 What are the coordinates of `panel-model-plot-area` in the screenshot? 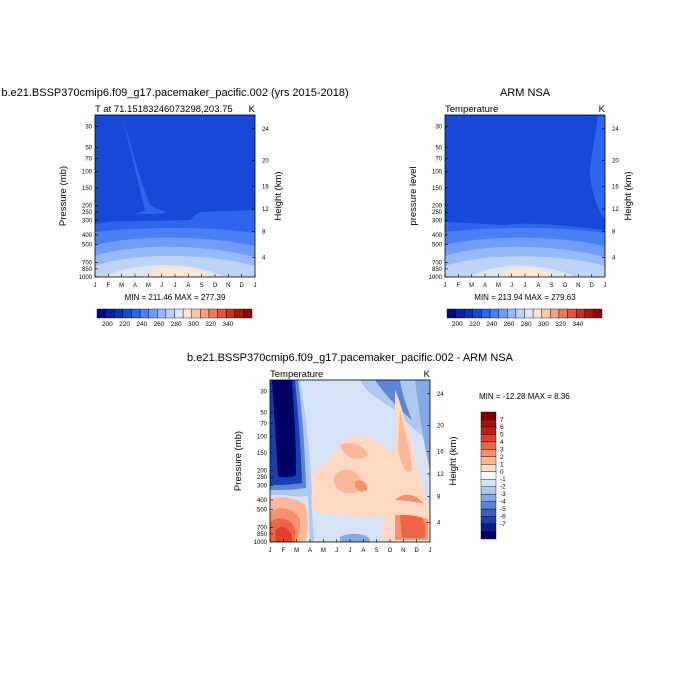 It's located at (175, 196).